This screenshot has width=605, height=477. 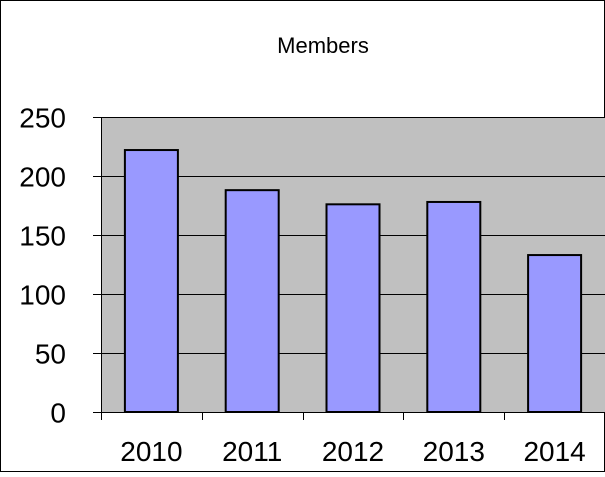 I want to click on x-tick-label-2011: 2011, so click(x=252, y=451).